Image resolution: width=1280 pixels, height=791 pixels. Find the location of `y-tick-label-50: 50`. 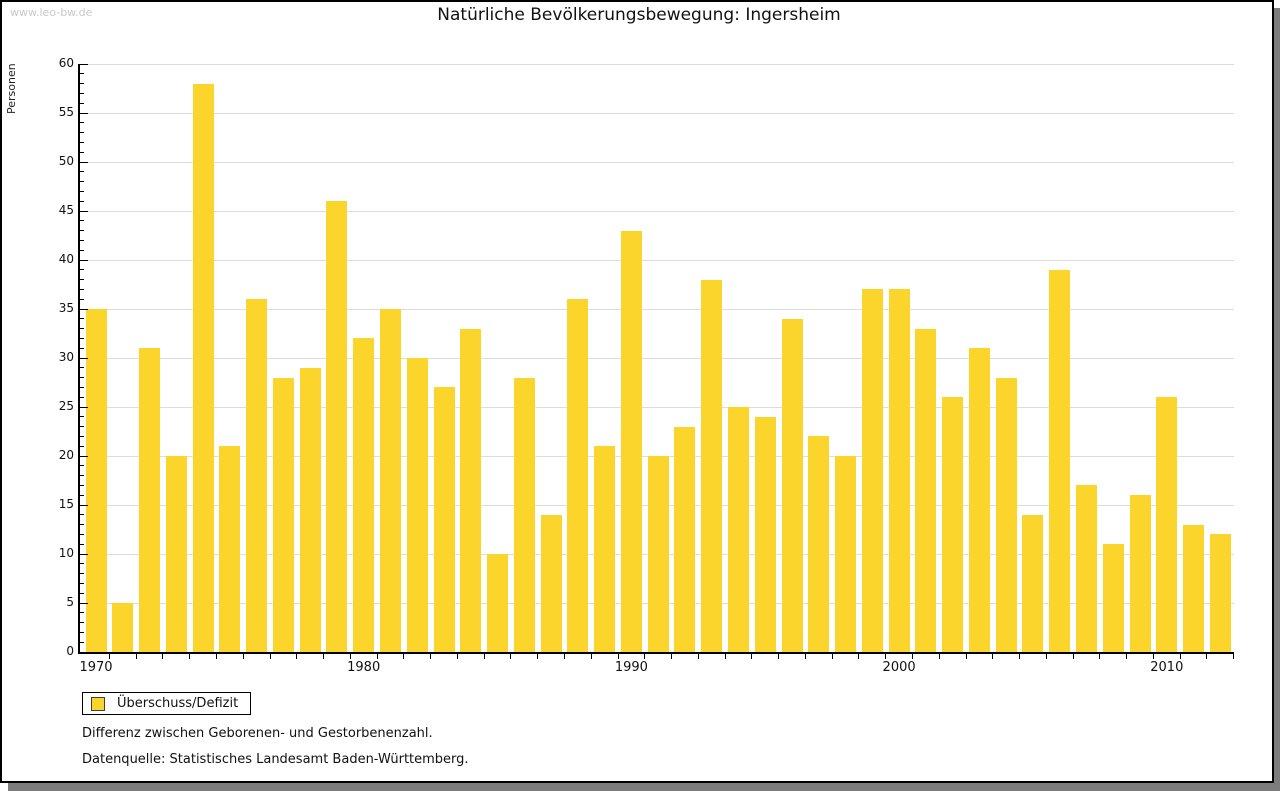

y-tick-label-50: 50 is located at coordinates (66, 161).